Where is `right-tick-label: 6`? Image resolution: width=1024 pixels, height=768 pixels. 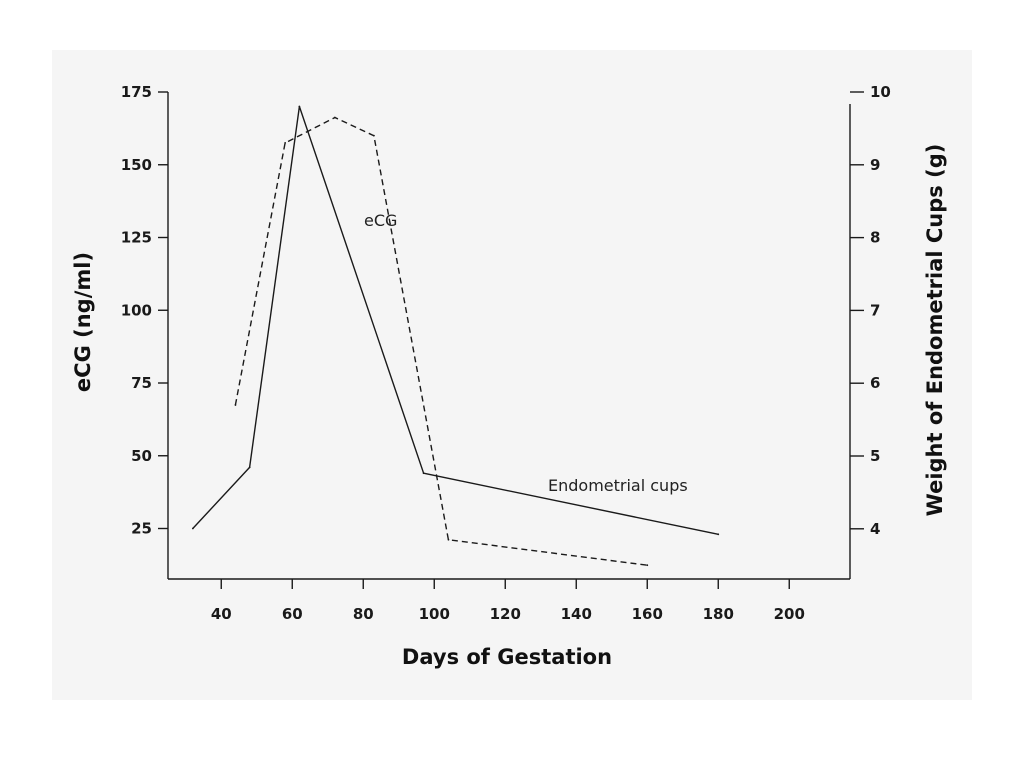 right-tick-label: 6 is located at coordinates (875, 383).